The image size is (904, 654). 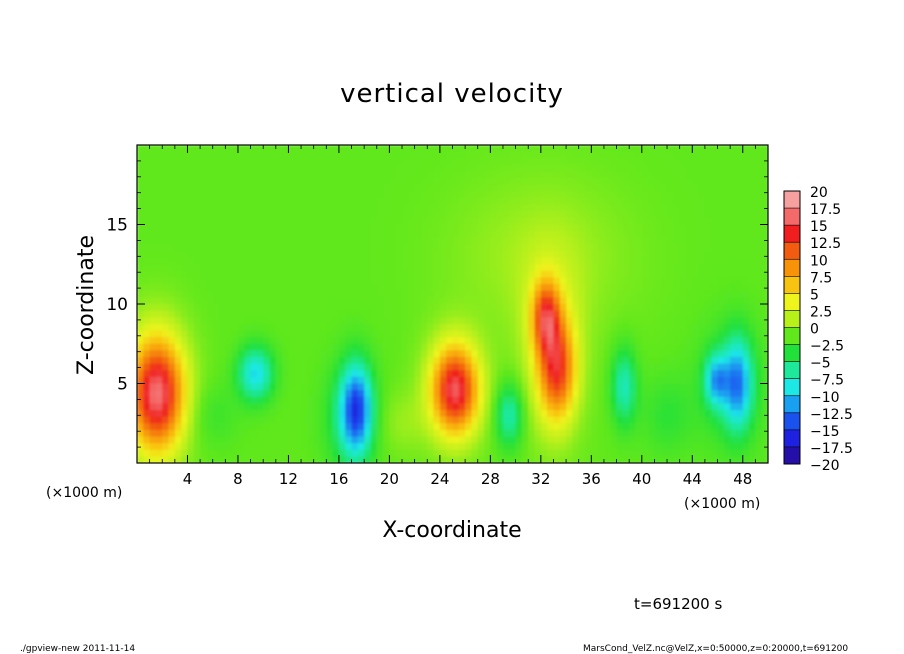 I want to click on colorbar-label: 5, so click(x=814, y=295).